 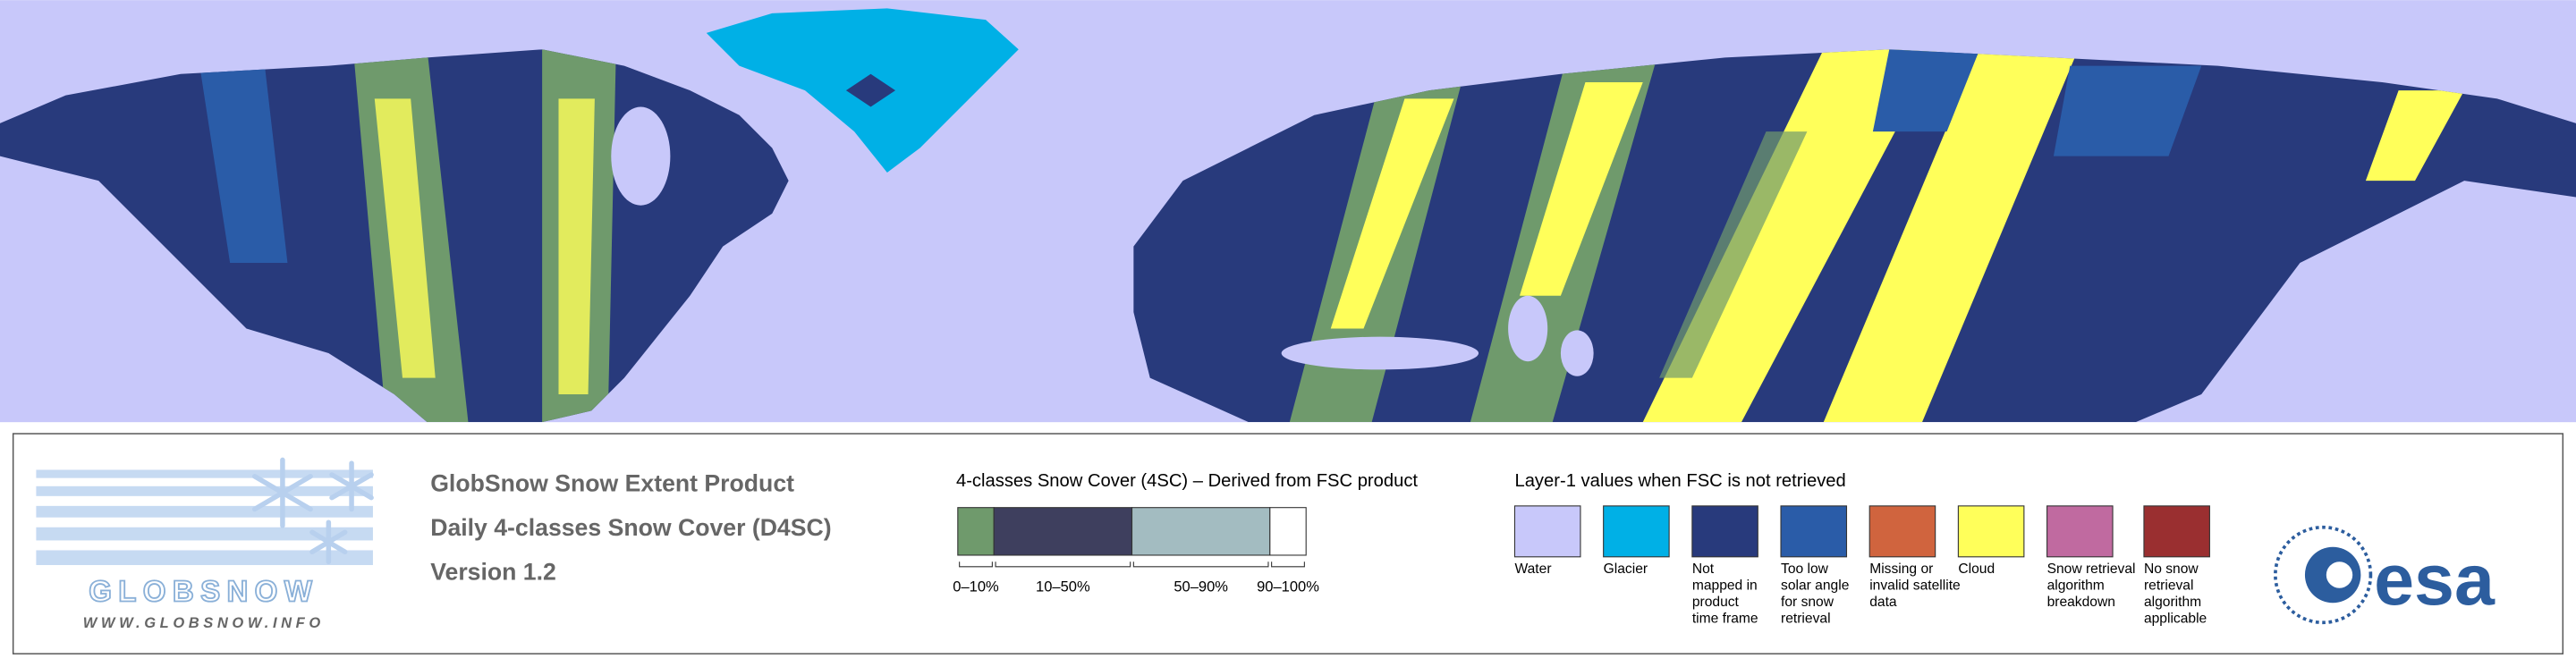 I want to click on esa-text: esa, so click(x=2435, y=581).